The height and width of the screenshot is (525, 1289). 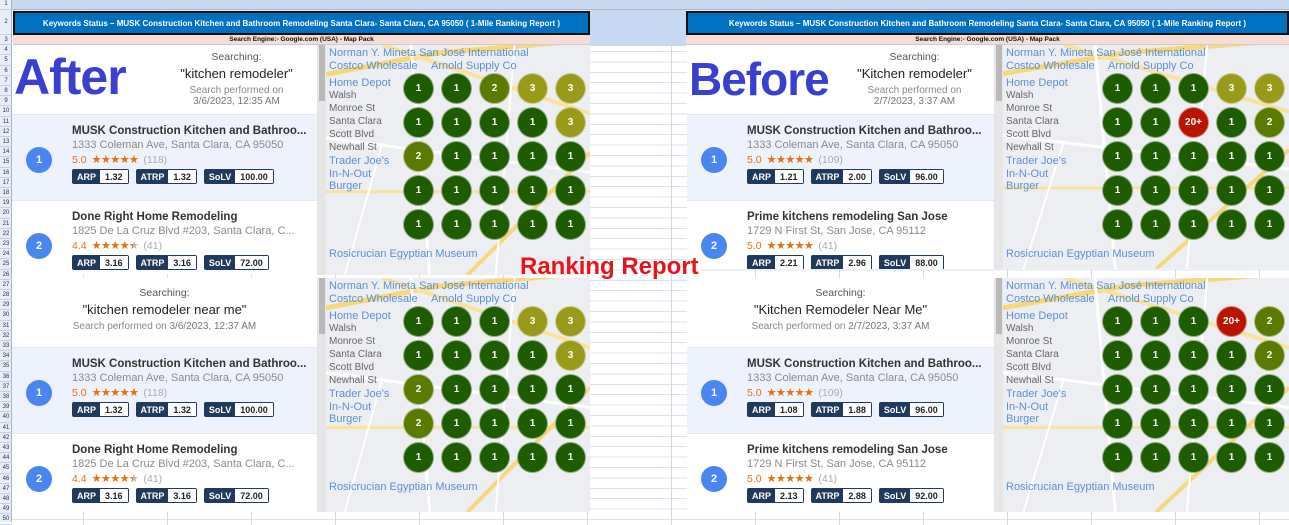 What do you see at coordinates (6, 366) in the screenshot?
I see `row-header: 35` at bounding box center [6, 366].